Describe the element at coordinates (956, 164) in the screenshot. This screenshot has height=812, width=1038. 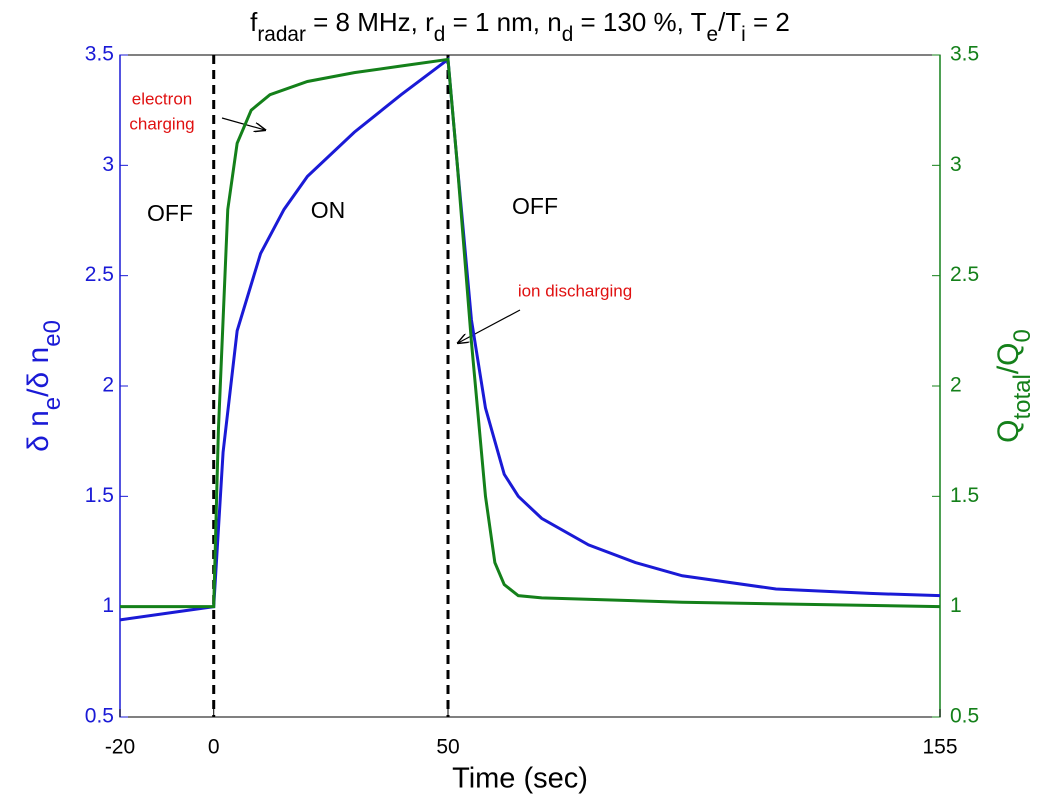
I see `y2-tick-label: 3` at that location.